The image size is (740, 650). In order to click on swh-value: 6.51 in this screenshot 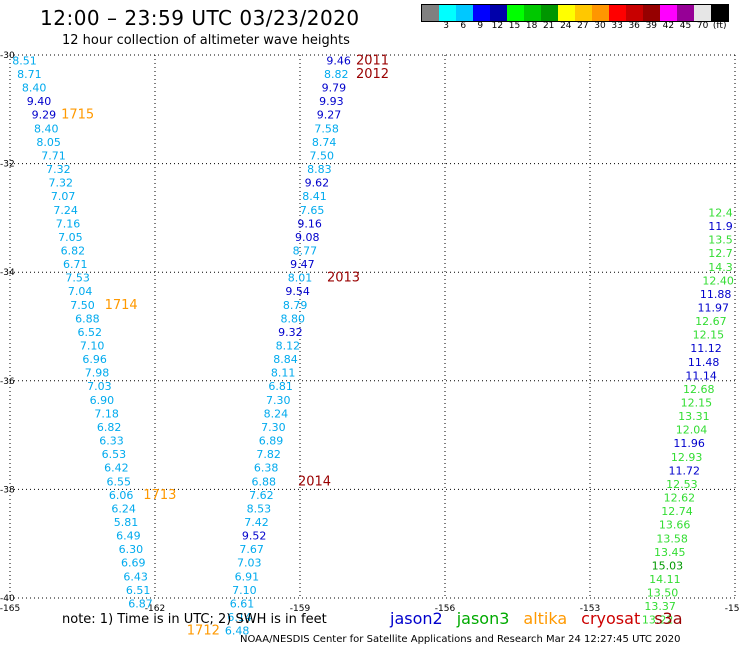, I will do `click(138, 590)`.